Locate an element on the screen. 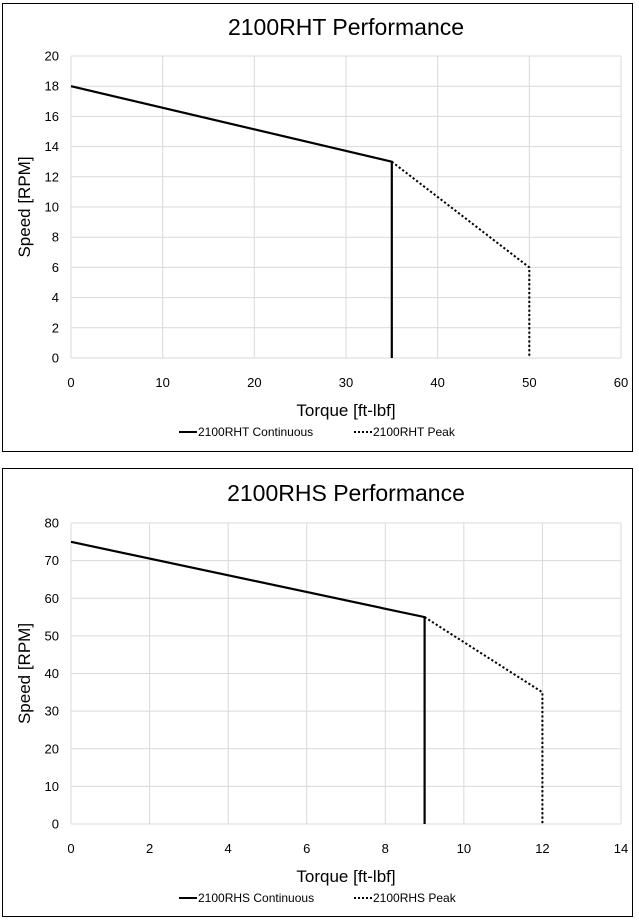 This screenshot has height=923, width=639. y-tick-label: 14 is located at coordinates (52, 146).